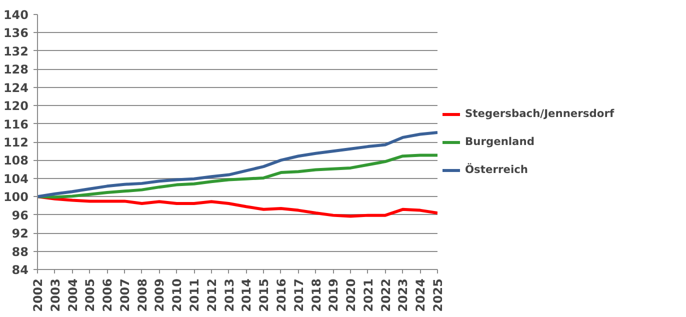 The image size is (686, 317). Describe the element at coordinates (438, 295) in the screenshot. I see `x-tick-label: 2025` at that location.